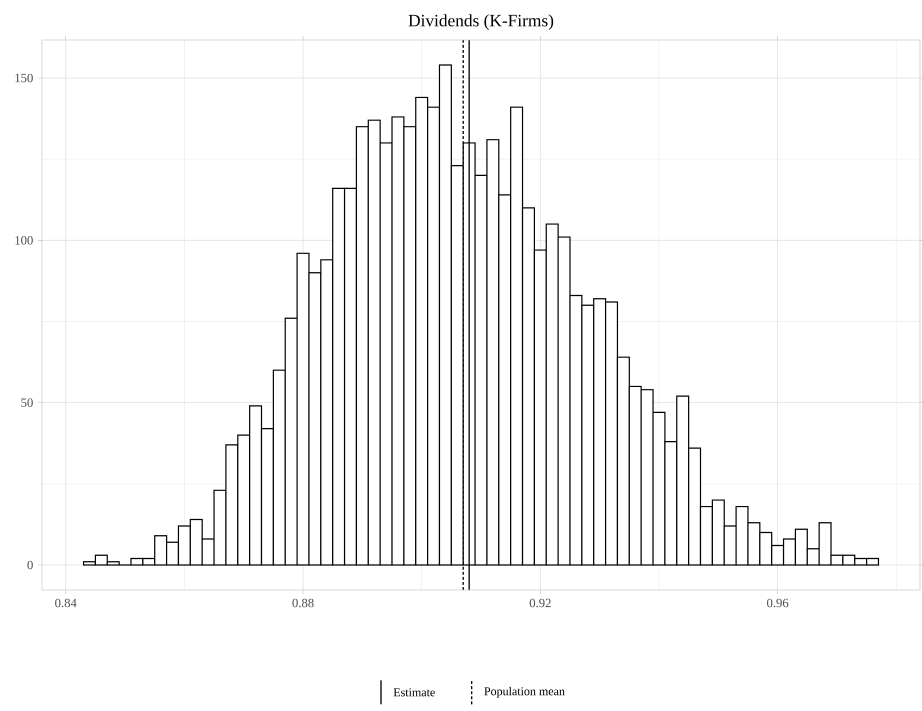  I want to click on legend-label: Population mean, so click(524, 692).